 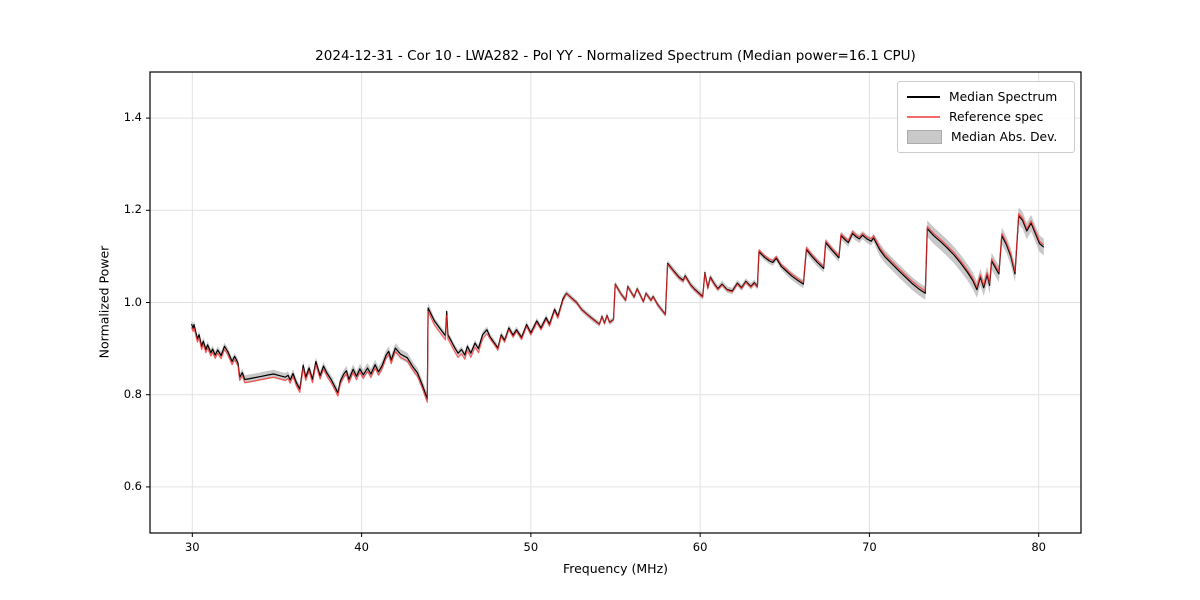 What do you see at coordinates (361, 547) in the screenshot?
I see `x-tick-label: 40` at bounding box center [361, 547].